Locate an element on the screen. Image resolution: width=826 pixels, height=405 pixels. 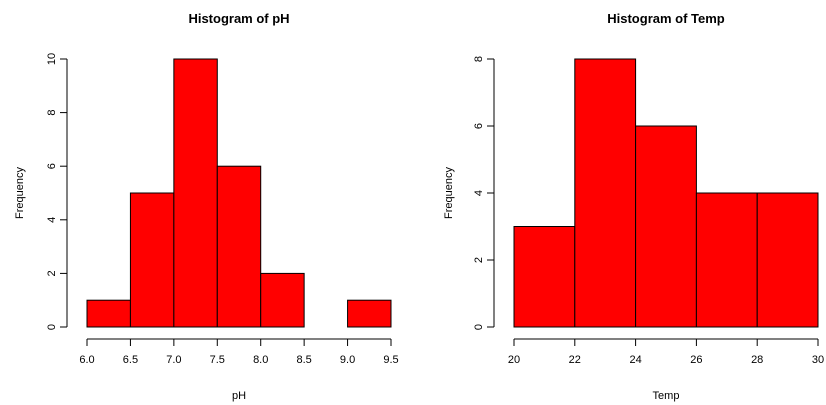
ph-x-tick-label: 7.0 is located at coordinates (173, 360).